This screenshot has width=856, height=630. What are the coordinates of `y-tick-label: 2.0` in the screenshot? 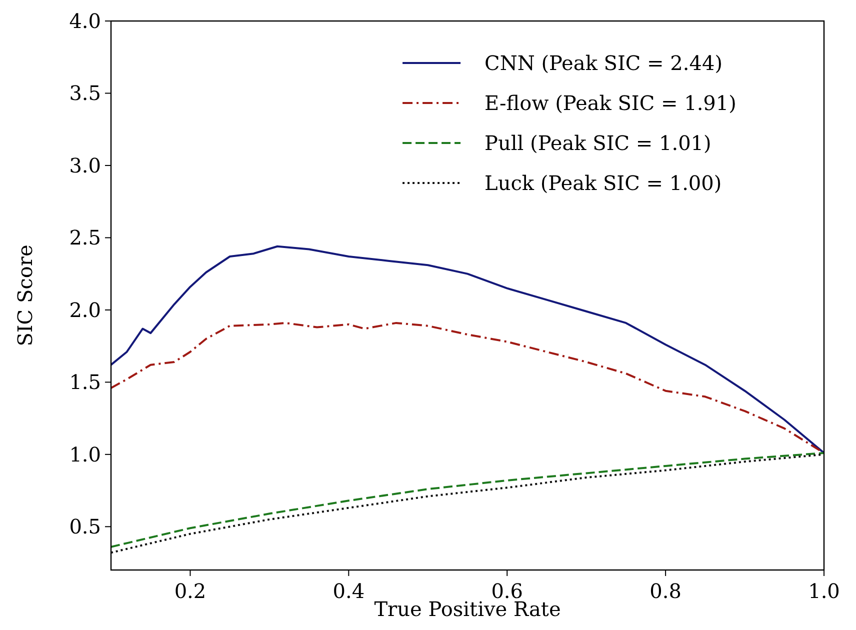 It's located at (85, 310).